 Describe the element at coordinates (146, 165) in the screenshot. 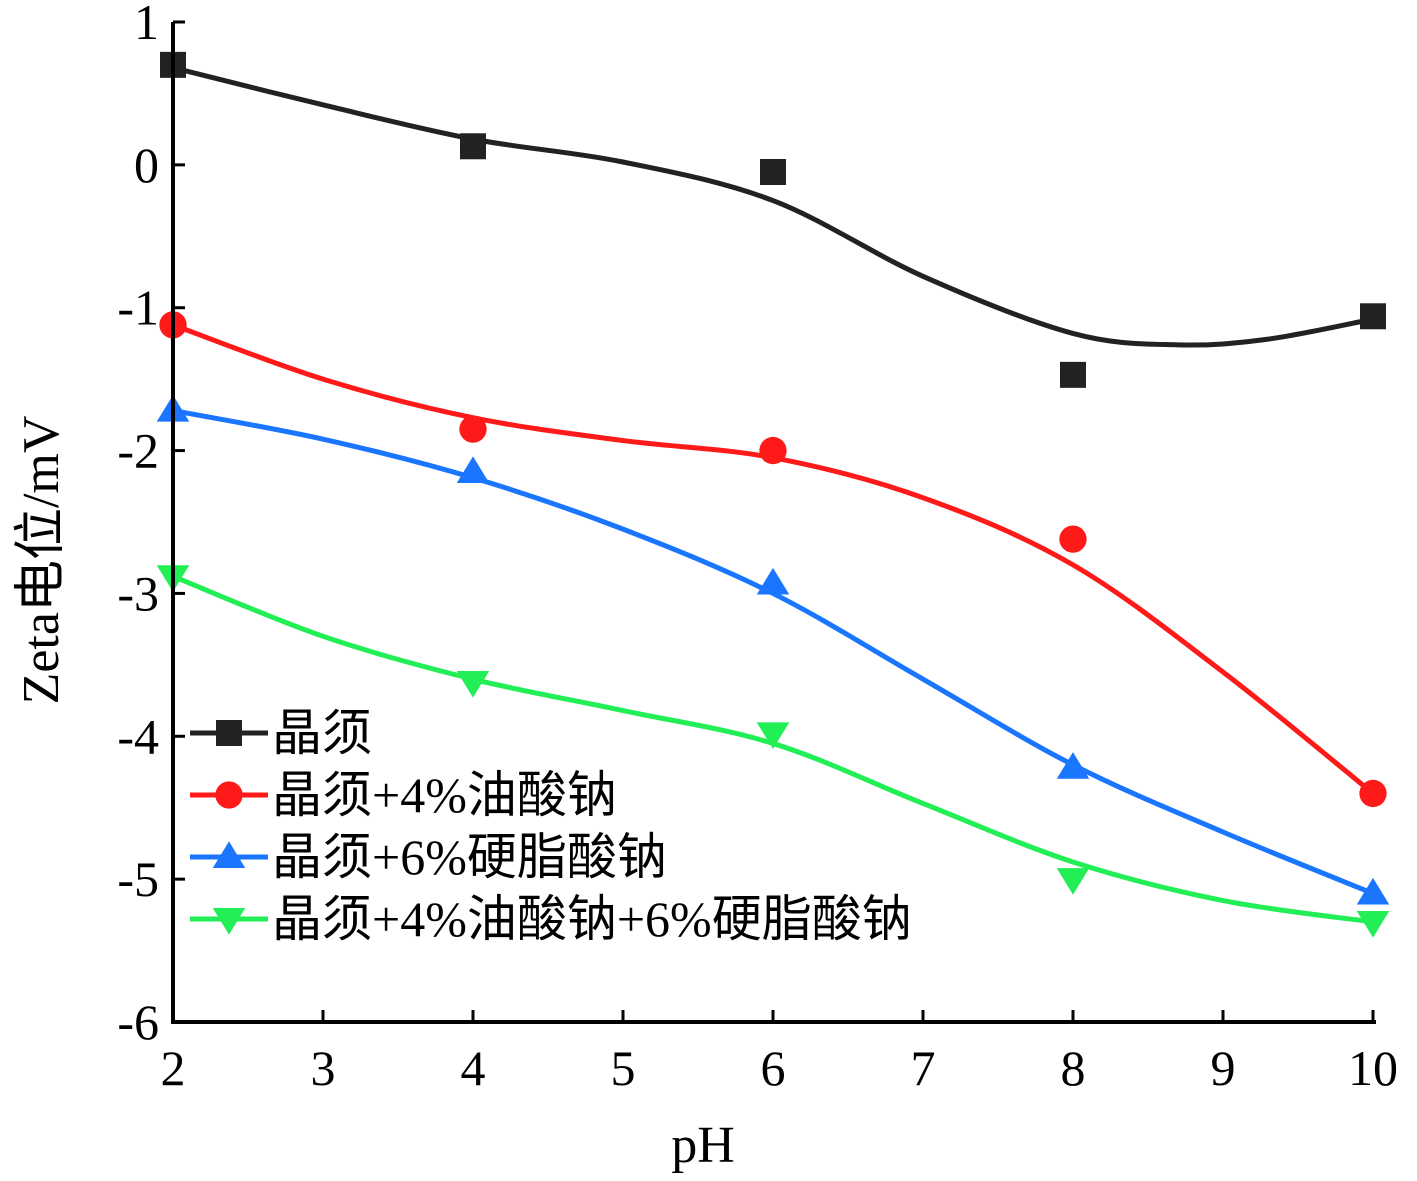

I see `y-tick-label: 0` at that location.